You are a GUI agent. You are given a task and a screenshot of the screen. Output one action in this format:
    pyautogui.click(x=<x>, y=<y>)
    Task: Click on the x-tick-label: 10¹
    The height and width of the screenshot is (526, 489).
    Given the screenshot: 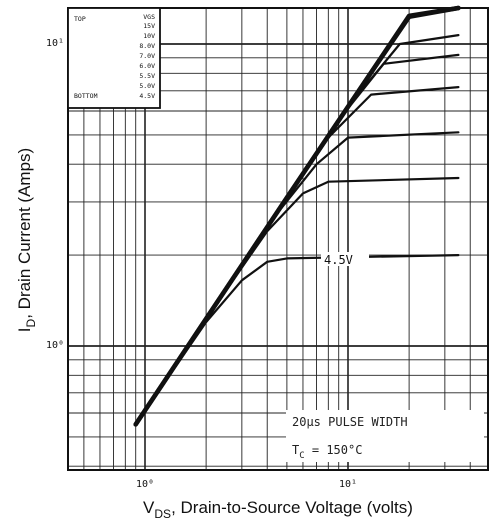 What is the action you would take?
    pyautogui.click(x=348, y=484)
    